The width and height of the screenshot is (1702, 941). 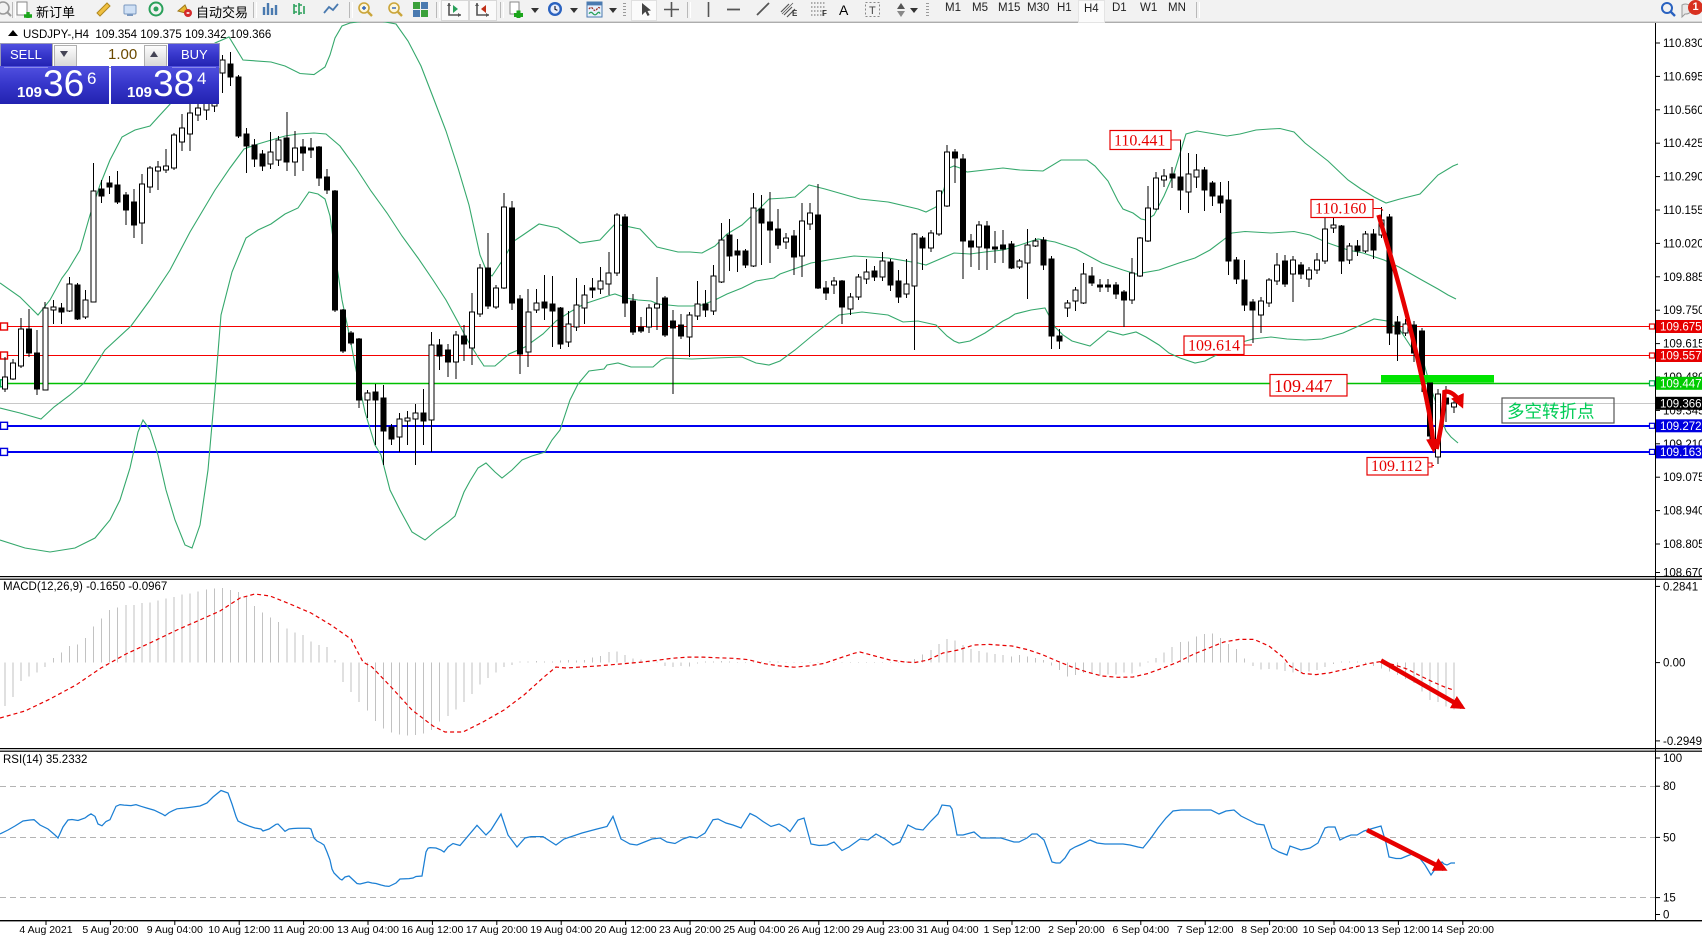 What do you see at coordinates (1140, 930) in the screenshot?
I see `svg-text: 6 Sep 04:00` at bounding box center [1140, 930].